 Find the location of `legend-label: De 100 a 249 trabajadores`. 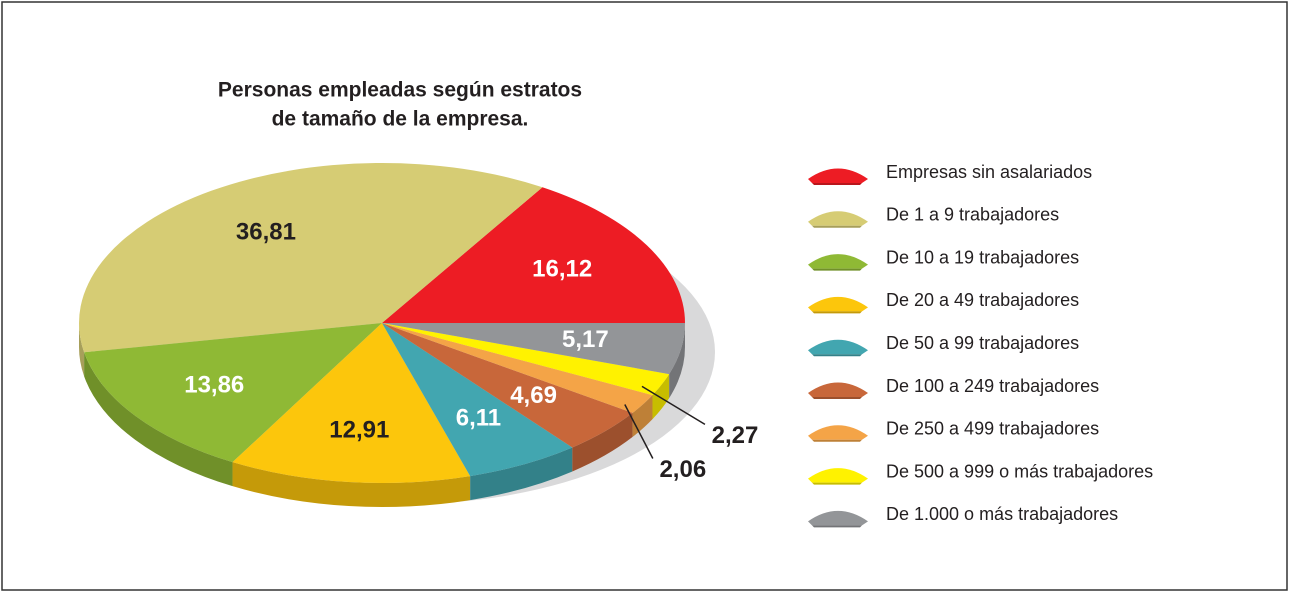

legend-label: De 100 a 249 trabajadores is located at coordinates (992, 386).